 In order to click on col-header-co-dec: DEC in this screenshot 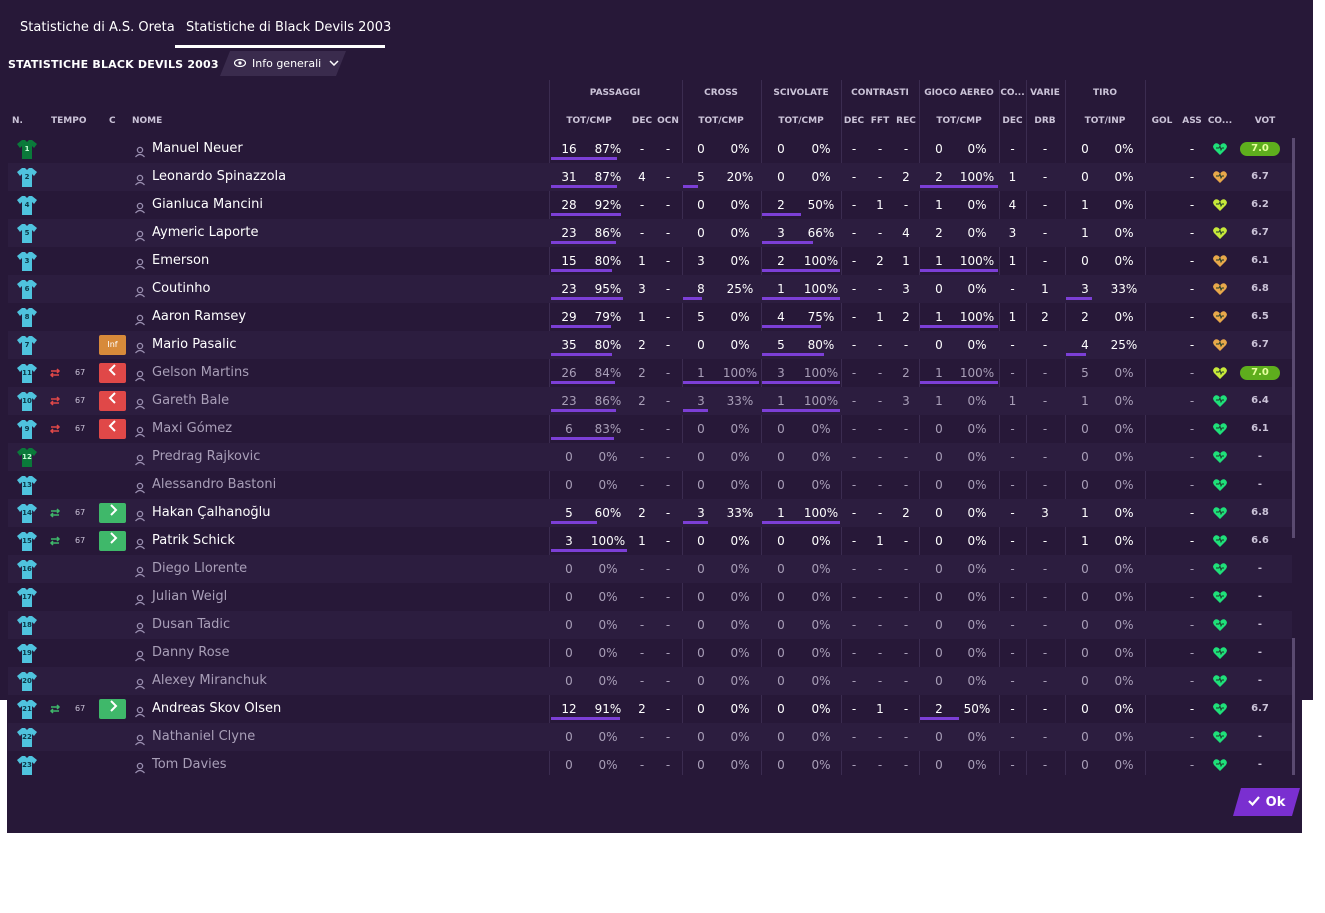, I will do `click(1012, 121)`.